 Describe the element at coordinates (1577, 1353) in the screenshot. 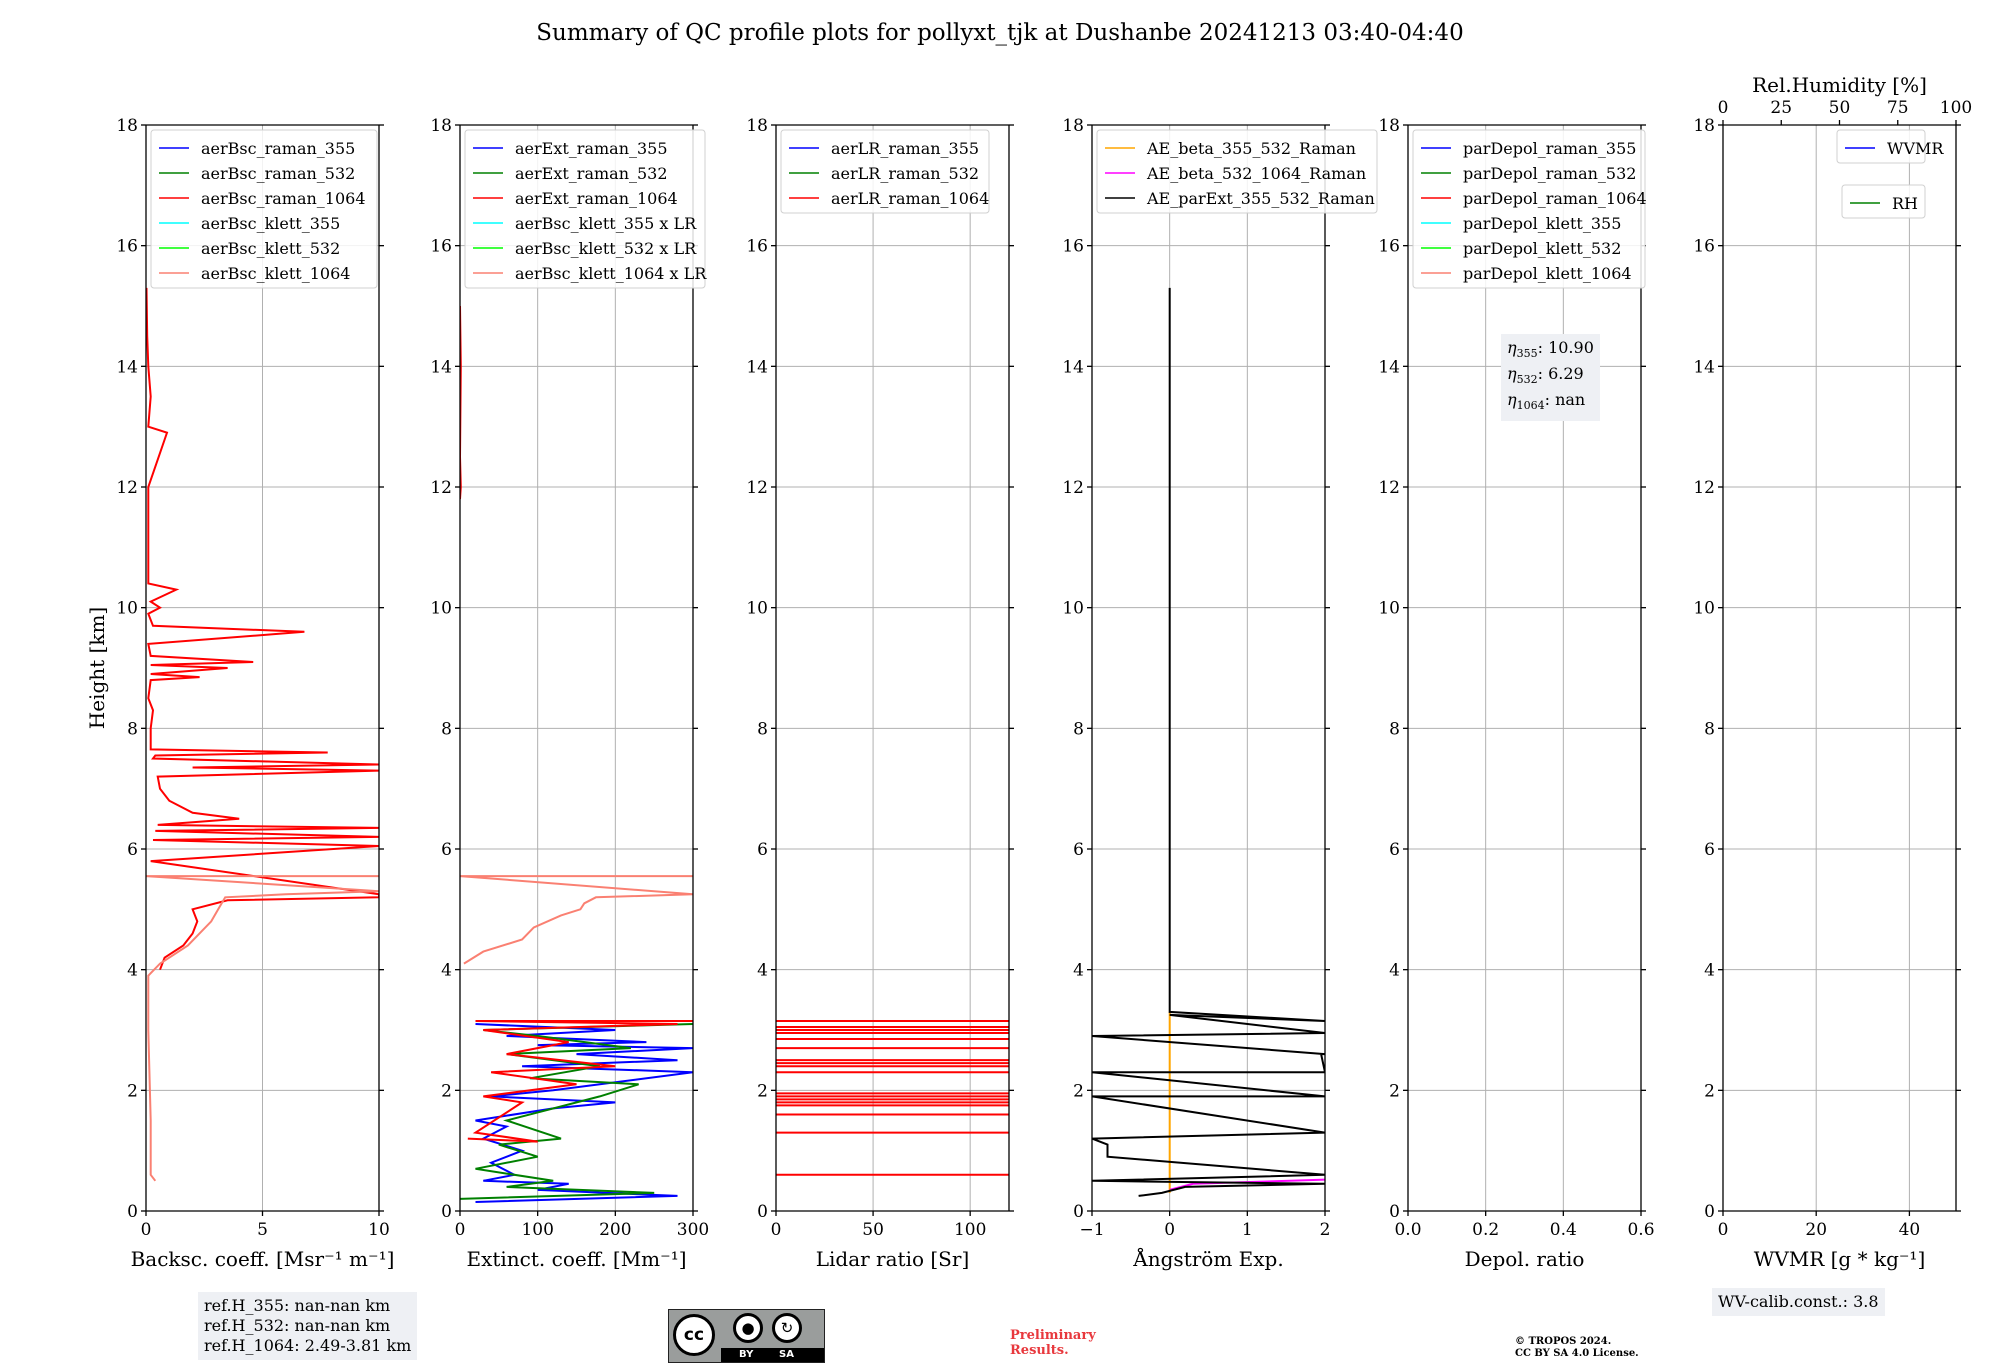

I see `copyright-line-2: CC BY SA 4.0 License.` at that location.